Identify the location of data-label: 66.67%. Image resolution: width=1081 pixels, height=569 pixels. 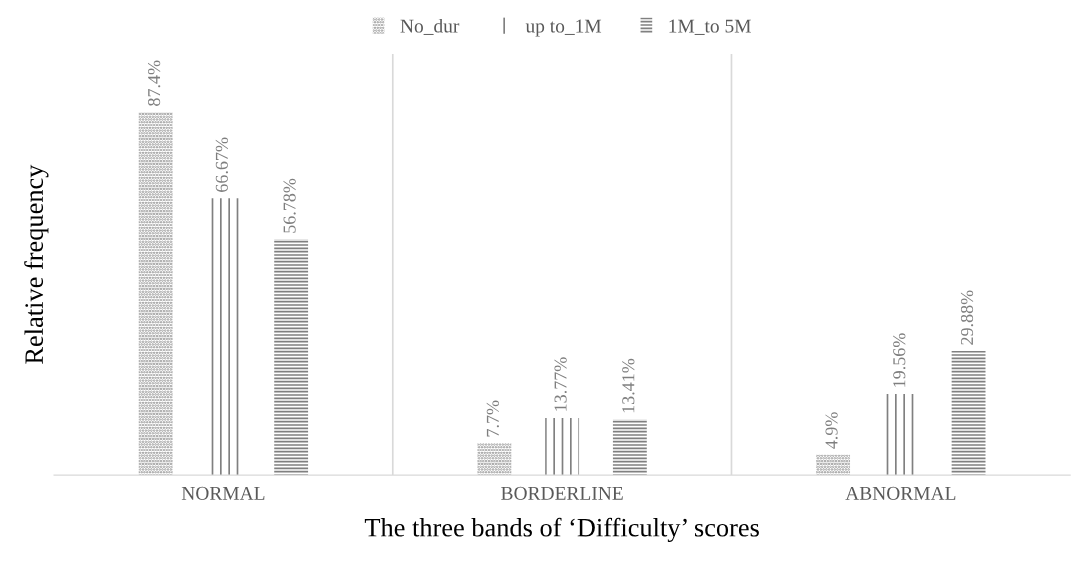
(222, 164).